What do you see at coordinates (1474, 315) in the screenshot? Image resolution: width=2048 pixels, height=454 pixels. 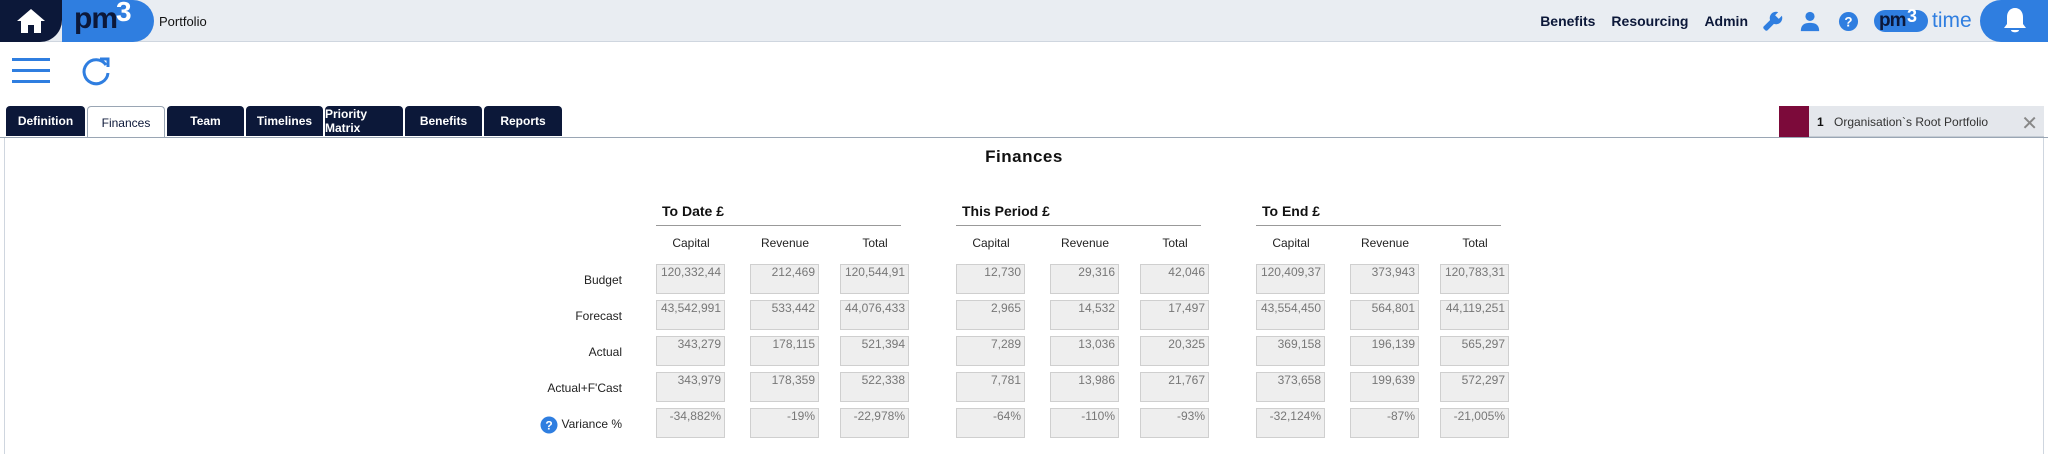 I see `value-field: 44,119,251` at bounding box center [1474, 315].